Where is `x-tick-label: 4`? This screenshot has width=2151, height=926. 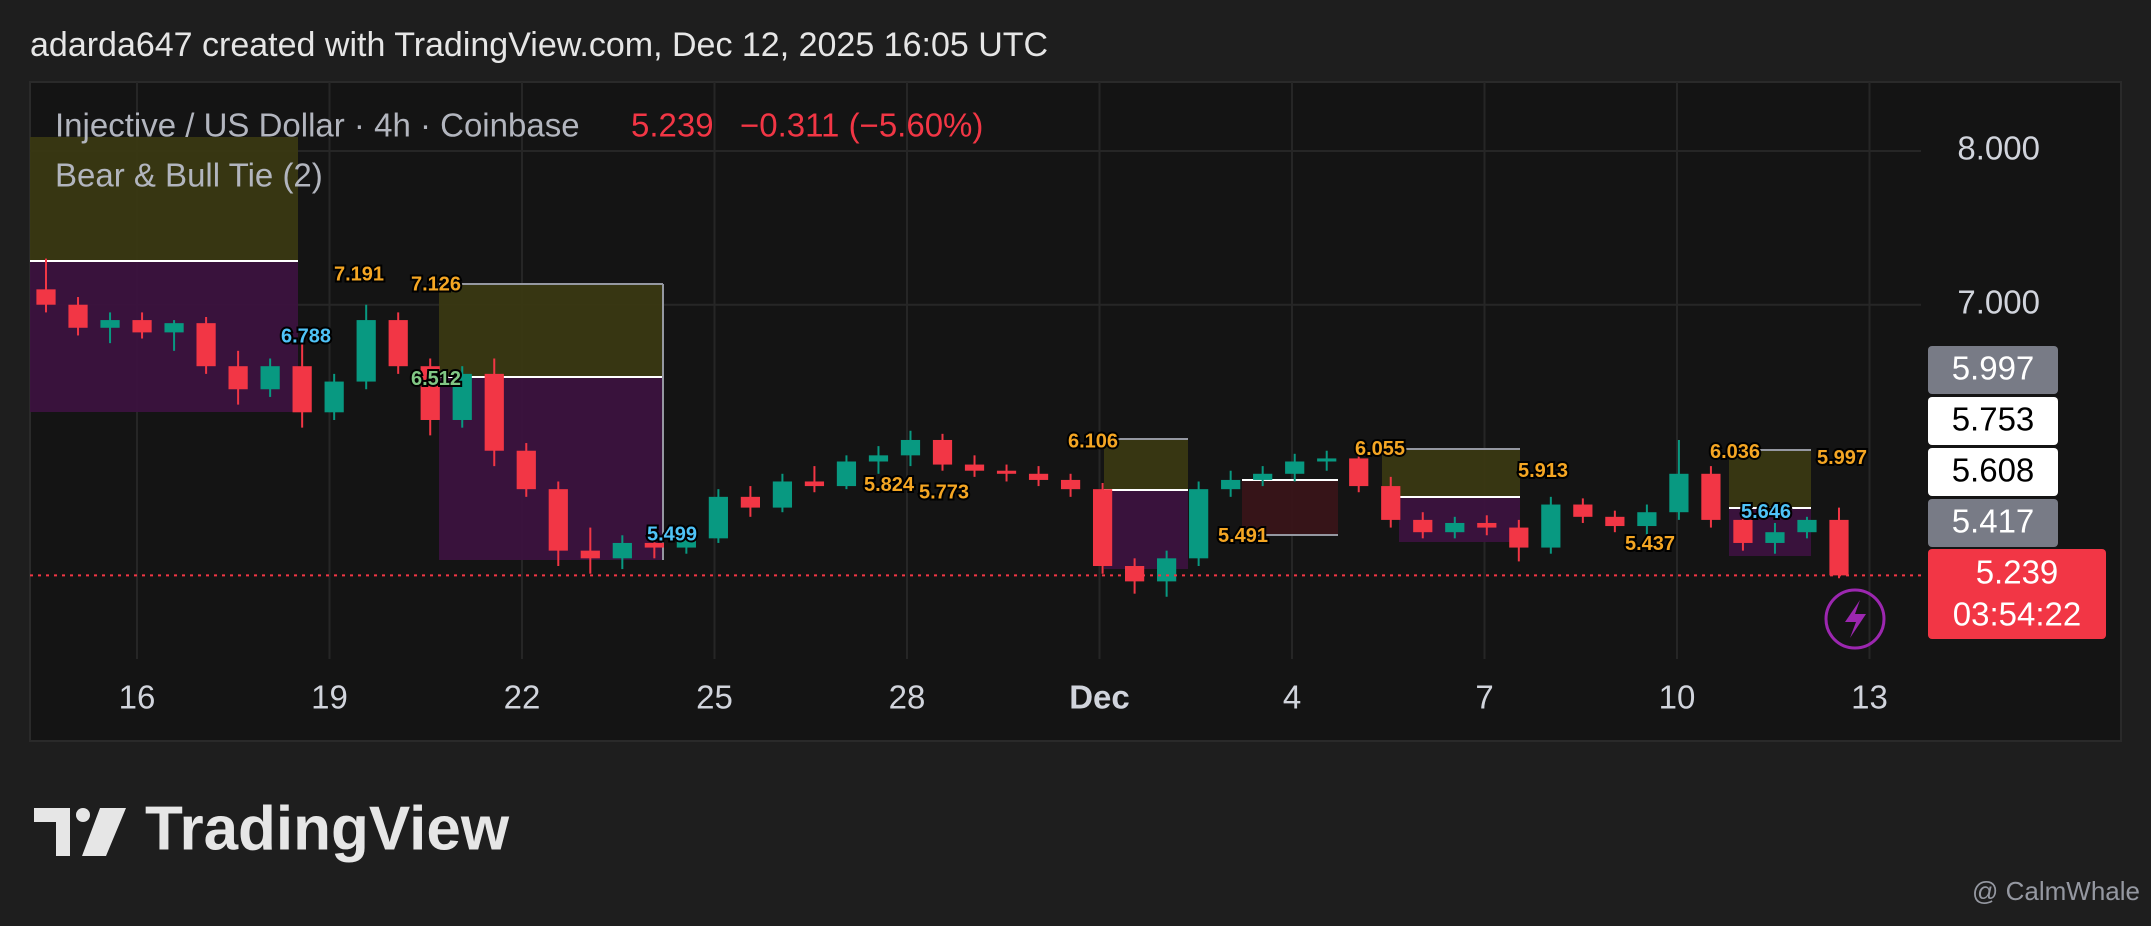 x-tick-label: 4 is located at coordinates (1292, 697).